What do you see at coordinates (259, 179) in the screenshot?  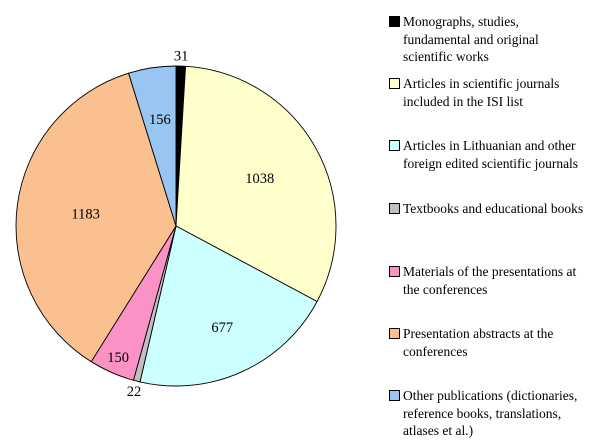 I see `slice-value-isi-articles: 1038` at bounding box center [259, 179].